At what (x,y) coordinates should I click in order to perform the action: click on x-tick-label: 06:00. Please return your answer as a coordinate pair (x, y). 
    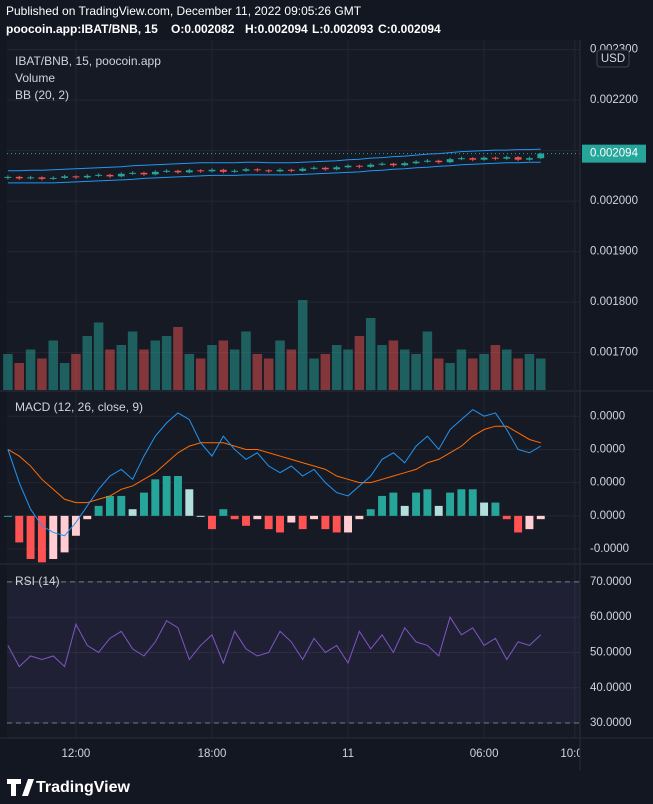
    Looking at the image, I should click on (484, 754).